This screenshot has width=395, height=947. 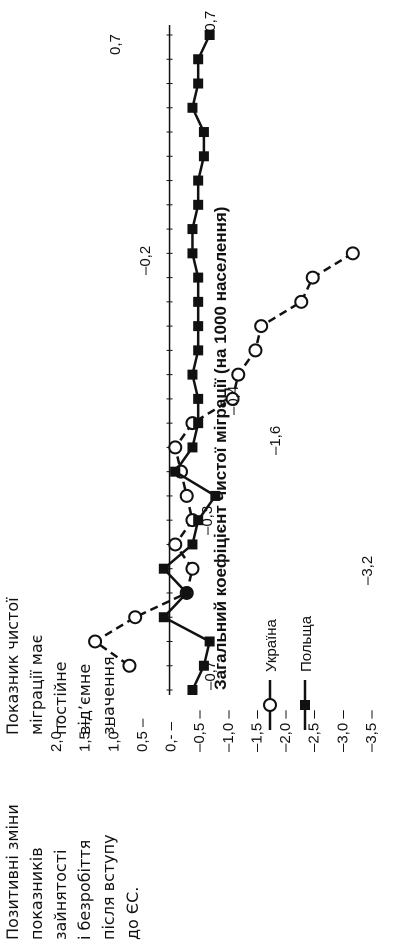 What do you see at coordinates (305, 705) in the screenshot?
I see `legend-marker-poland` at bounding box center [305, 705].